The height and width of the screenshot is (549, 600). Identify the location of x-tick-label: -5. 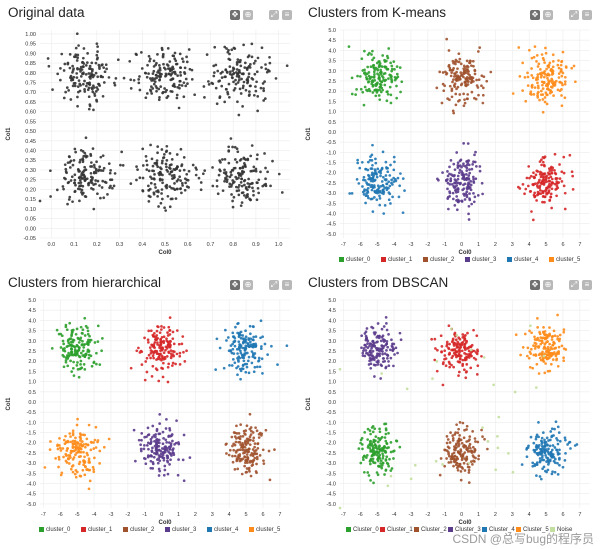
(377, 515).